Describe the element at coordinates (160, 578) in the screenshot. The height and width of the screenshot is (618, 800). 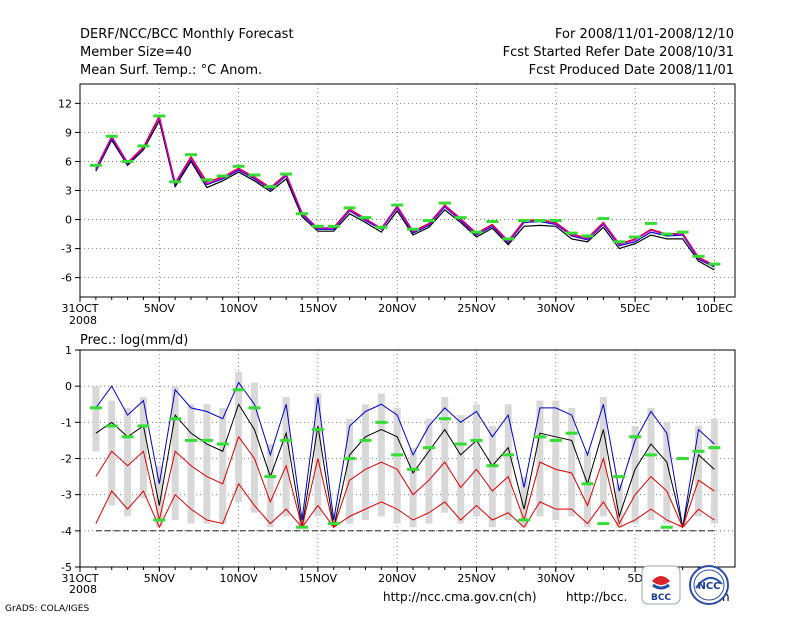
I see `x-tick-label: 5NOV` at that location.